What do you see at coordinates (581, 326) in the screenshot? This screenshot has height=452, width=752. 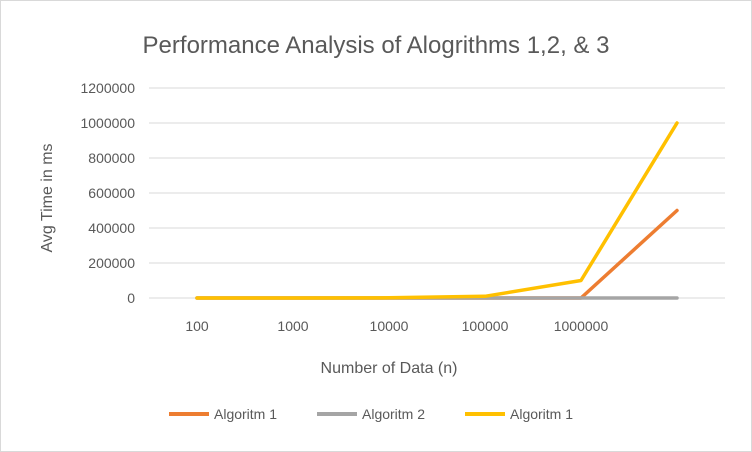 I see `x-tick-label: 1000000` at bounding box center [581, 326].